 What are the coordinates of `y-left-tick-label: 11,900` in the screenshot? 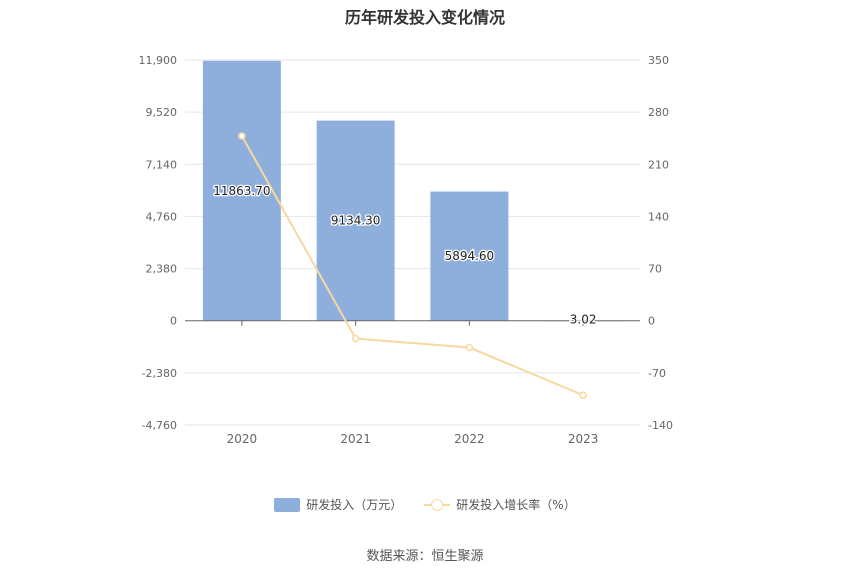 It's located at (158, 60).